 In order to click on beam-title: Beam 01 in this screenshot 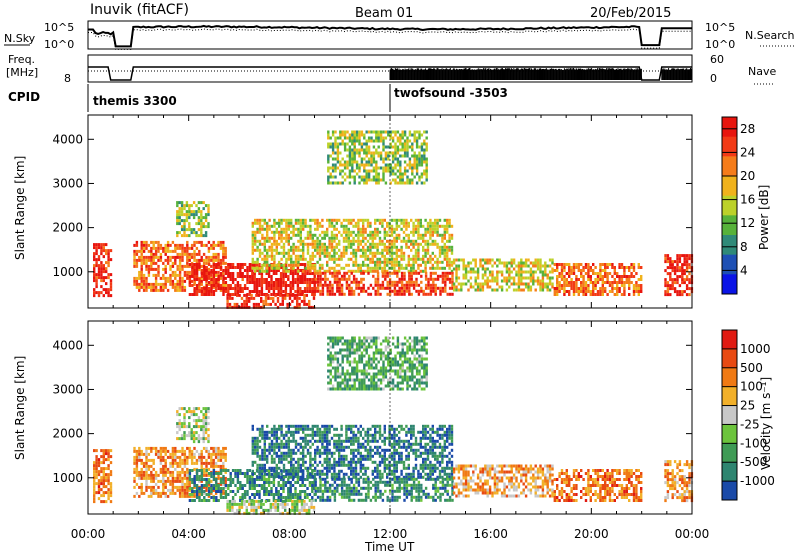, I will do `click(384, 13)`.